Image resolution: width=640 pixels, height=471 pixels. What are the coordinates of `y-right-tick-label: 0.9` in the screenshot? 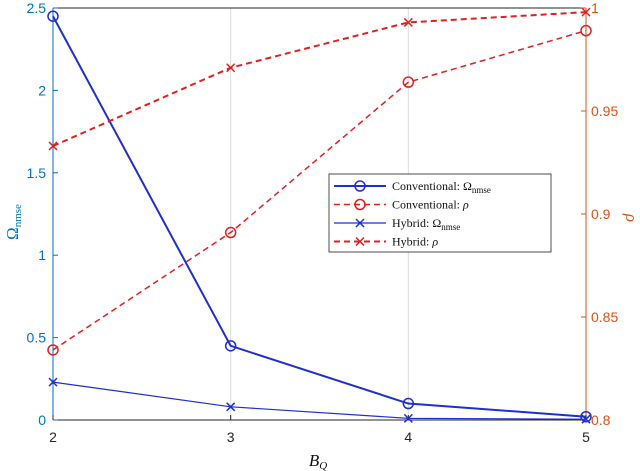 It's located at (601, 214).